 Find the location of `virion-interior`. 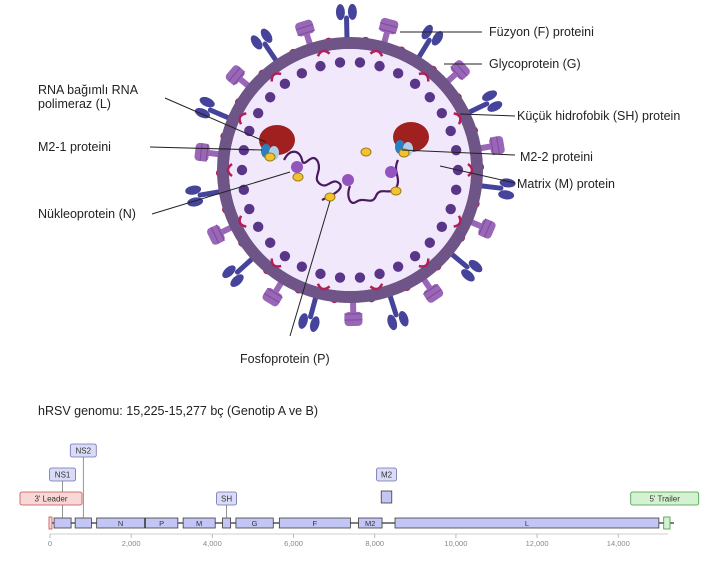

virion-interior is located at coordinates (350, 170).